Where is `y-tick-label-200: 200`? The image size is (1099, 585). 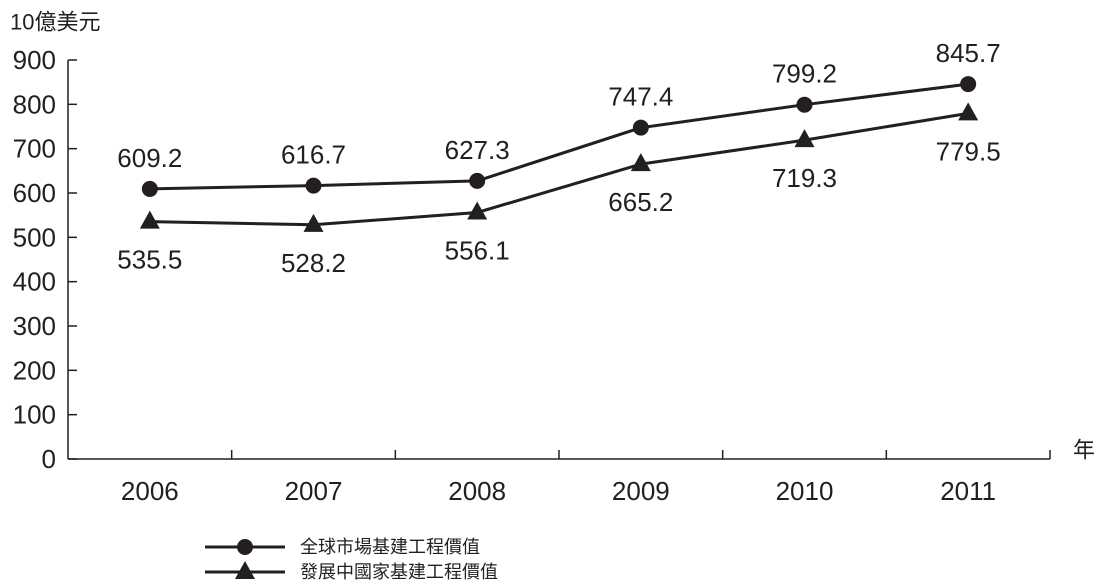
y-tick-label-200: 200 is located at coordinates (34, 370).